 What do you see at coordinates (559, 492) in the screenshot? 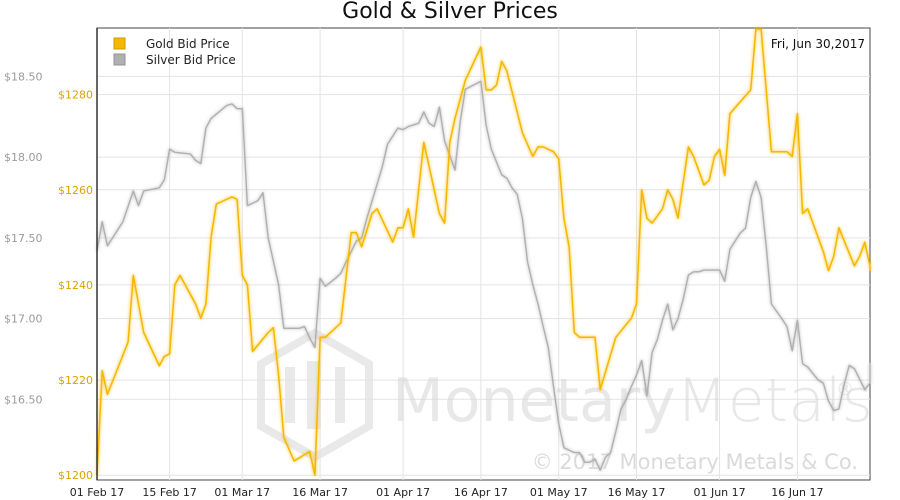
I see `x-tick-label: 01 May 17` at bounding box center [559, 492].